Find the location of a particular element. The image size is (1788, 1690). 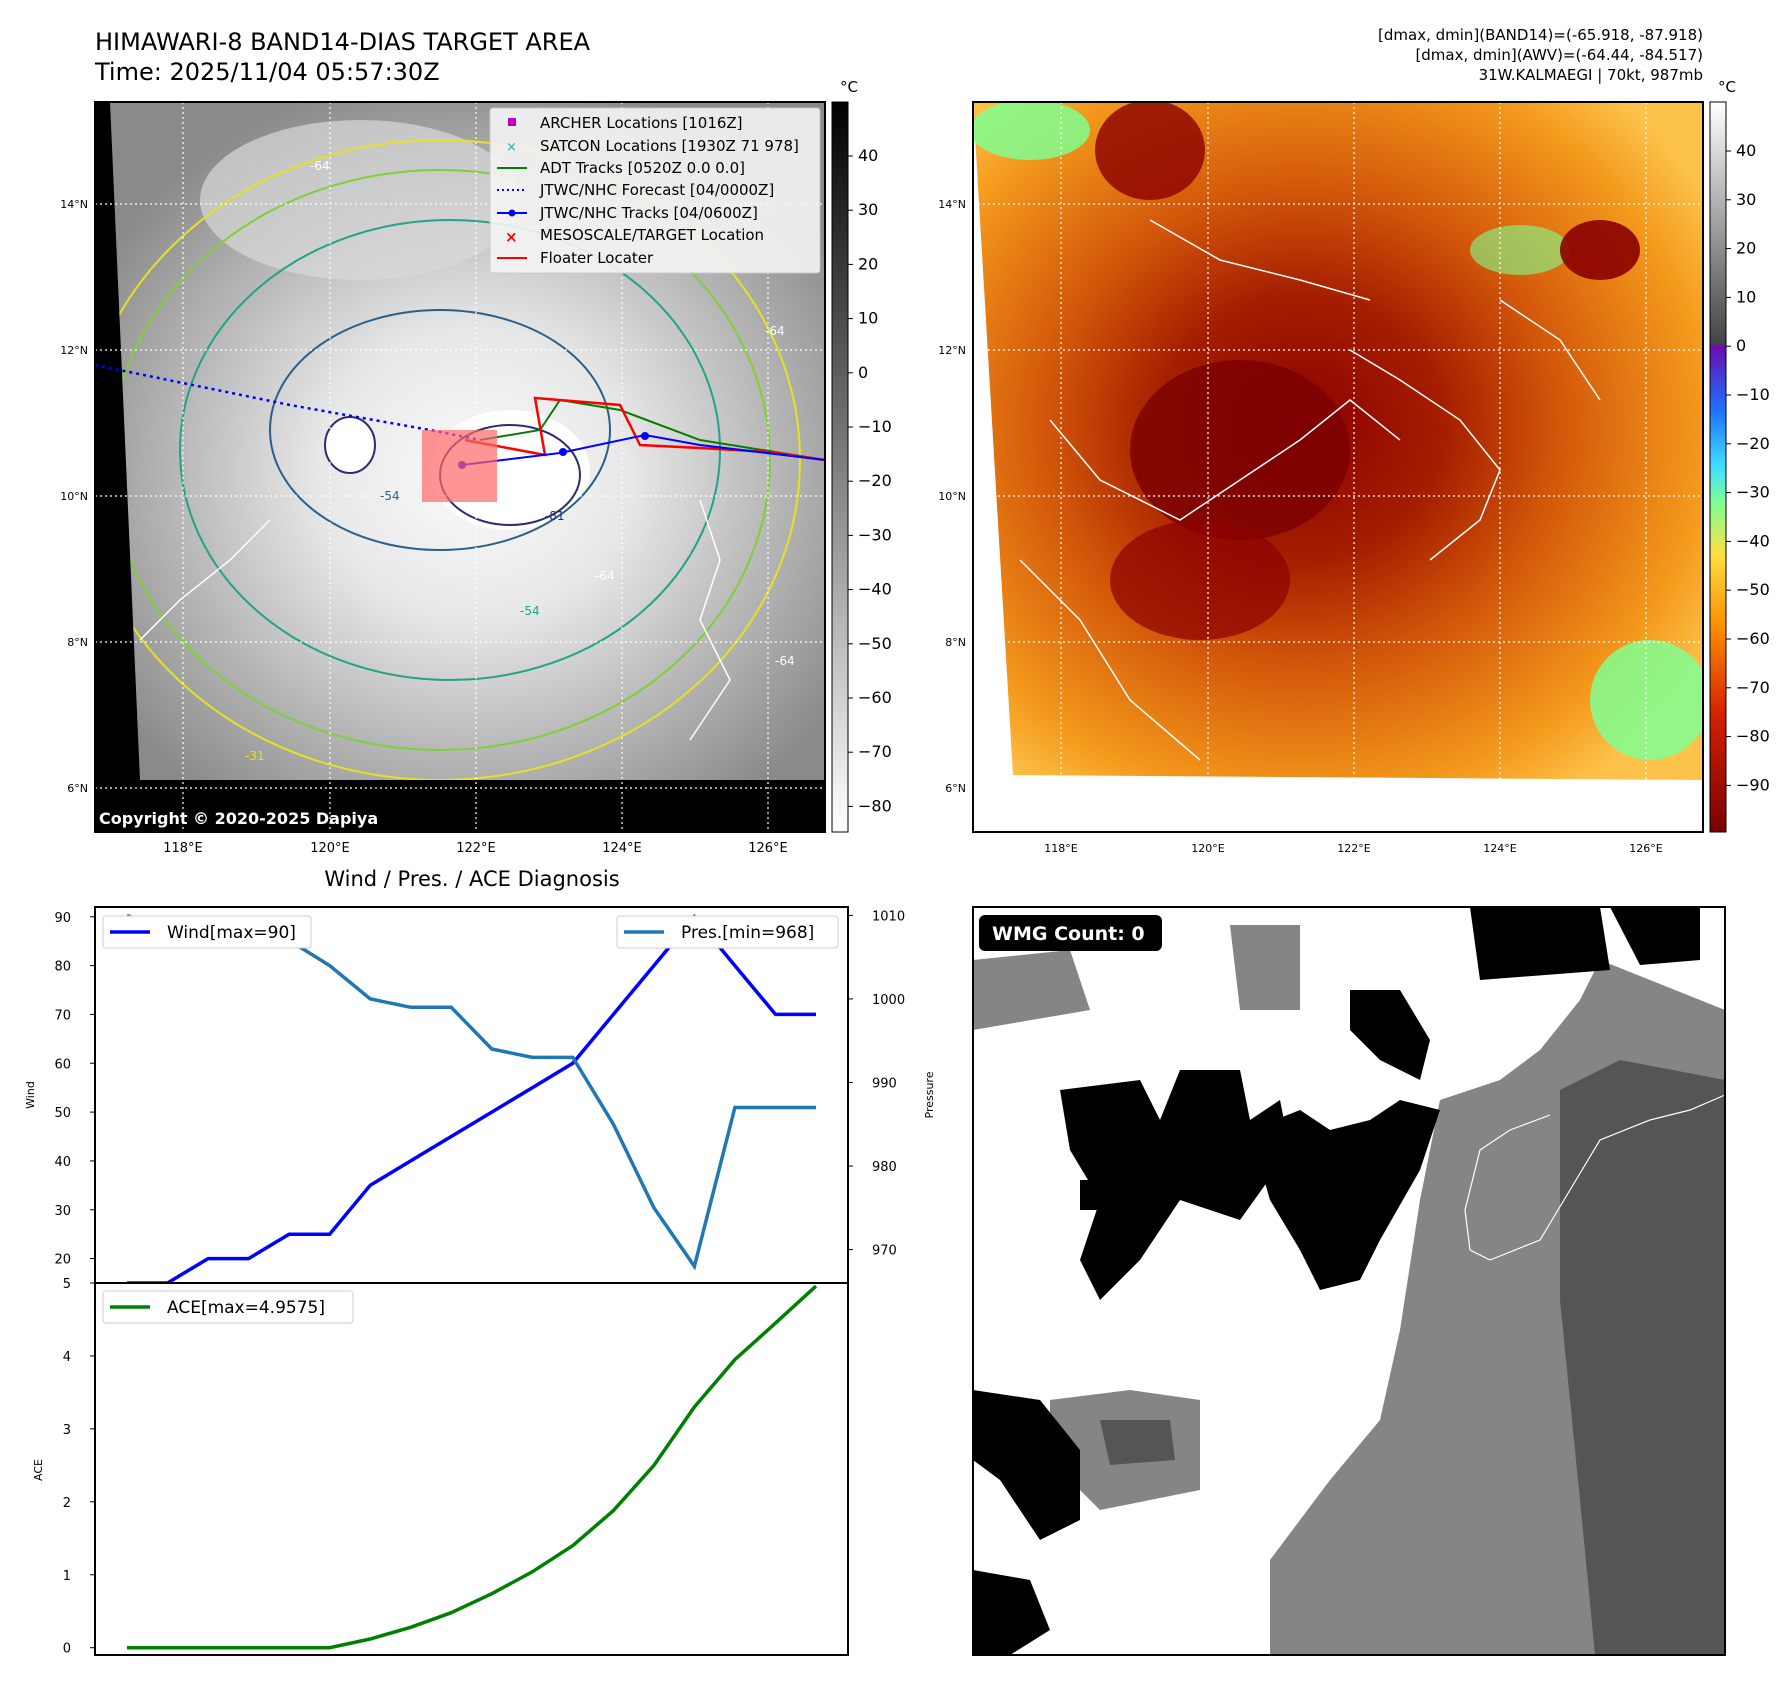

contour-label: -81 is located at coordinates (555, 516).